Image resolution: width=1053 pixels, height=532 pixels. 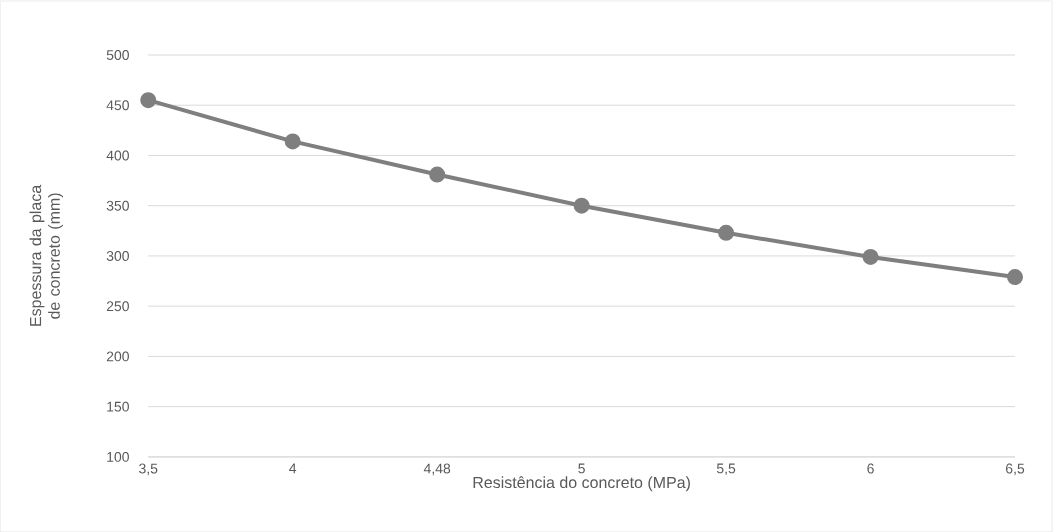 What do you see at coordinates (118, 456) in the screenshot?
I see `y-tick-label: 100` at bounding box center [118, 456].